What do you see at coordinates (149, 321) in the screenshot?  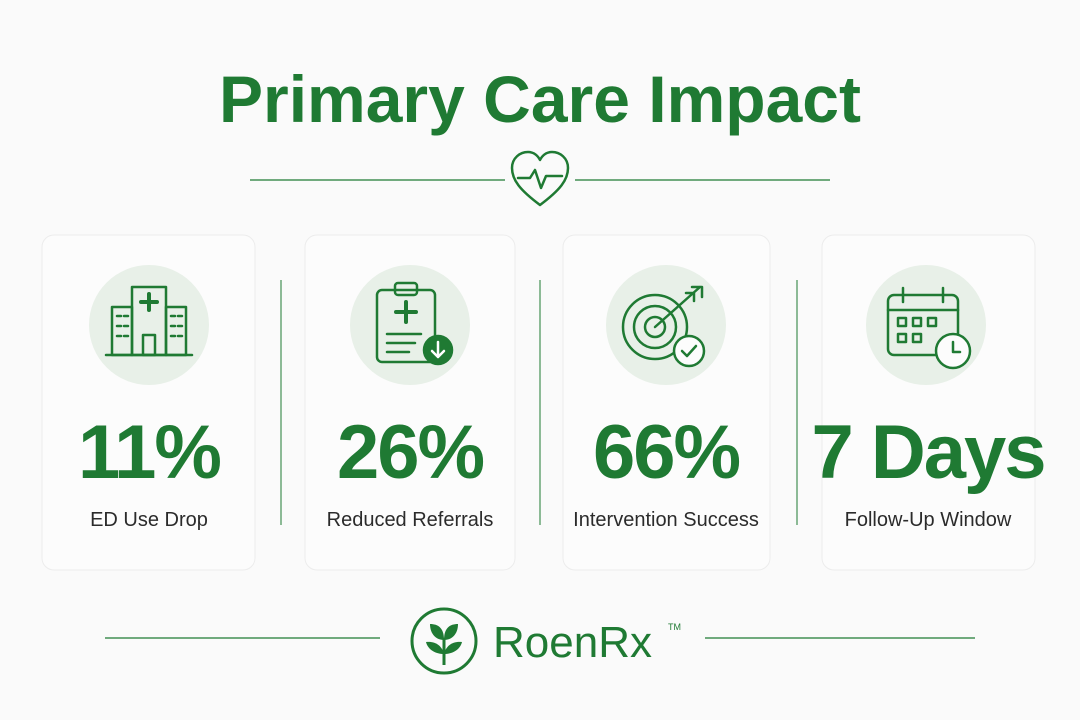 I see `hospital-icon` at bounding box center [149, 321].